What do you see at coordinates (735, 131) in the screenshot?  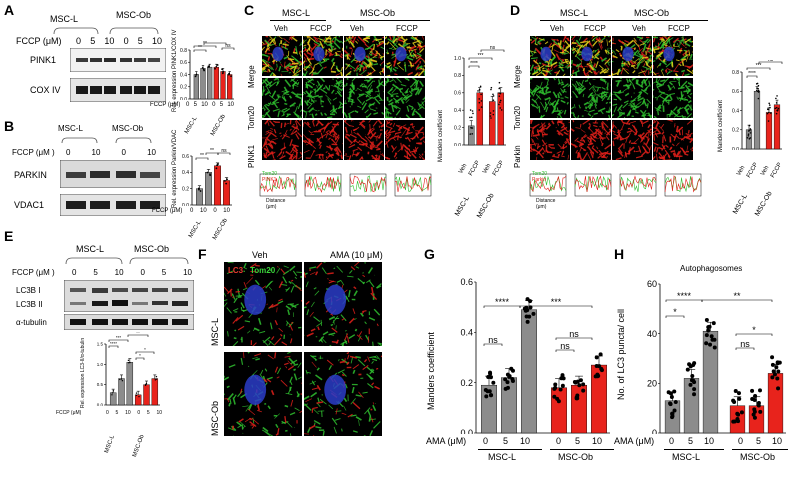 I see `y-tick-label: 0.2` at bounding box center [735, 131].